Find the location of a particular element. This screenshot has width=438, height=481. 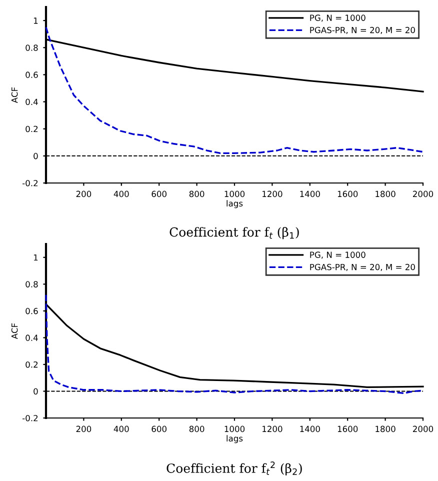

text: Coefficient for f$_{t}$ (β$_{1}$) is located at coordinates (234, 233).